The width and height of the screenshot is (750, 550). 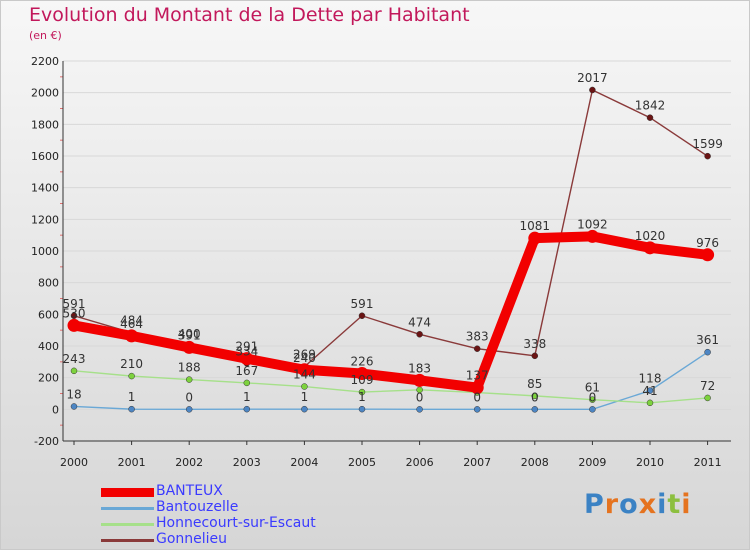 I want to click on y-tick-label: 0, so click(x=55, y=409).